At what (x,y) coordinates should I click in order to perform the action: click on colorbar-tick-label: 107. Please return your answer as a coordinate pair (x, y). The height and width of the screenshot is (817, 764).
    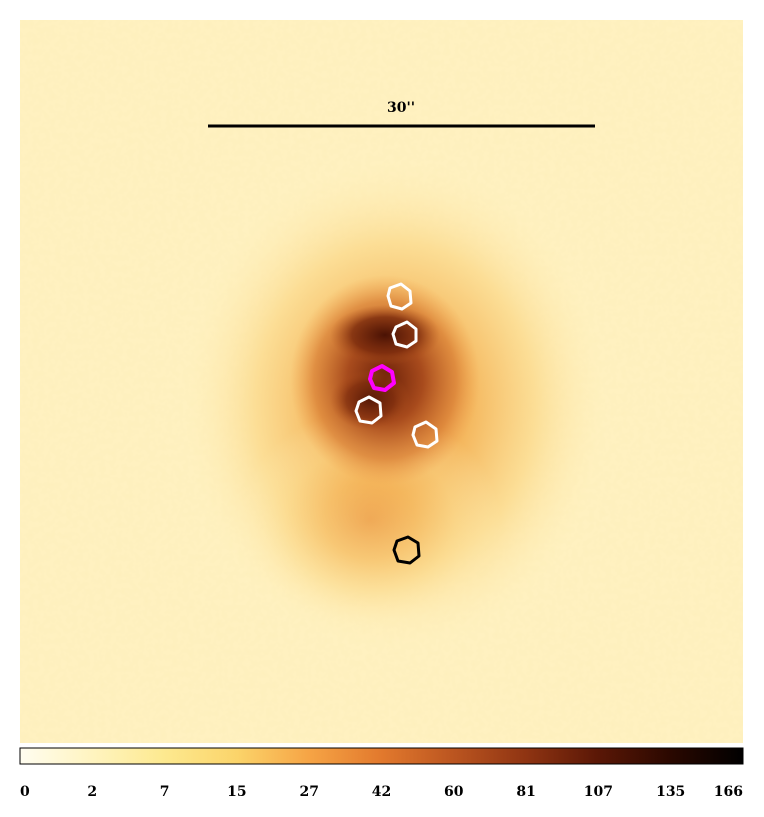
    Looking at the image, I should click on (598, 792).